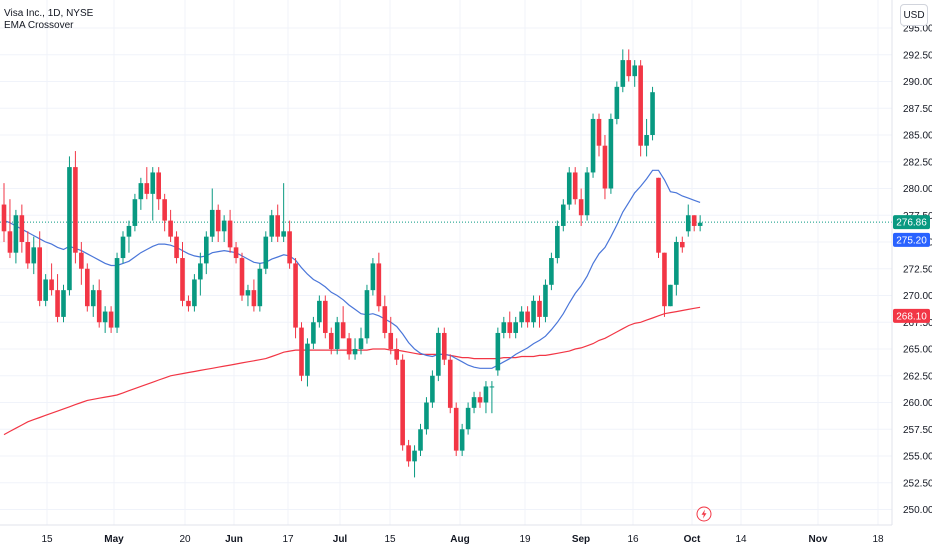 The image size is (932, 550). I want to click on symbol-title: Visa Inc., 1D, NYSE, so click(49, 13).